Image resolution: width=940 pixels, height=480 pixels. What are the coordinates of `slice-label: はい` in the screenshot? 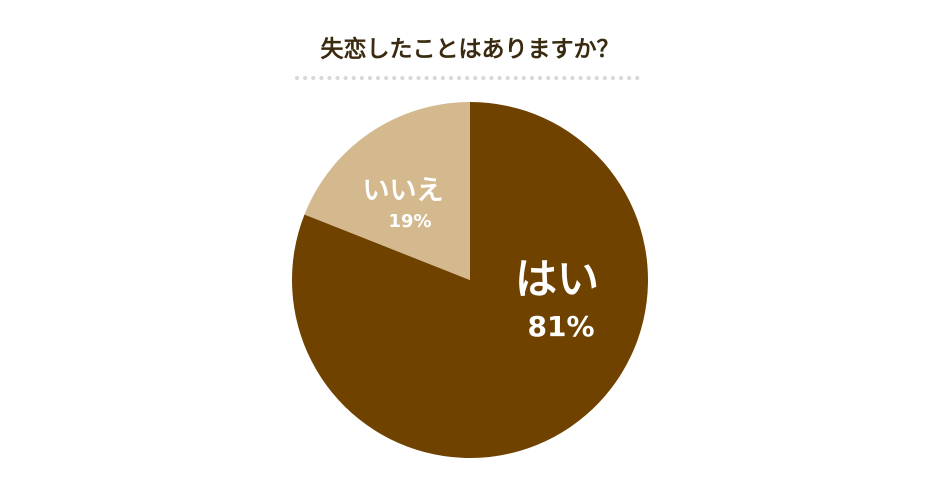 It's located at (557, 279).